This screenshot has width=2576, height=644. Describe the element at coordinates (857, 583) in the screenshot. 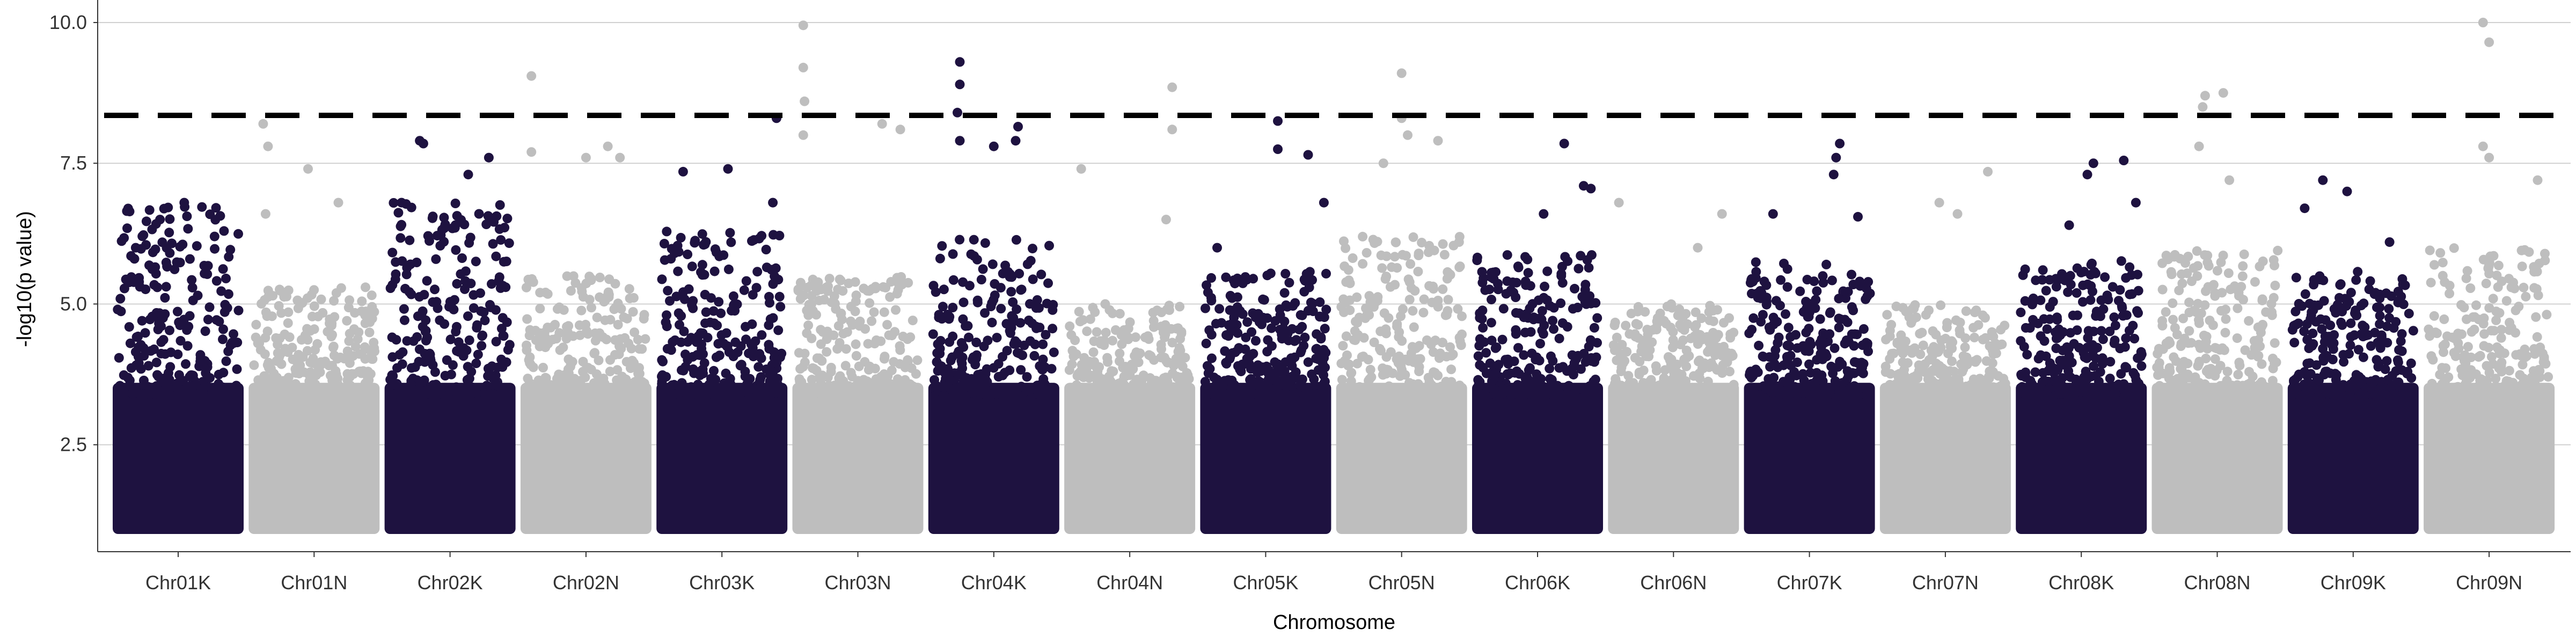

I see `x-tick-label: Chr03N` at that location.